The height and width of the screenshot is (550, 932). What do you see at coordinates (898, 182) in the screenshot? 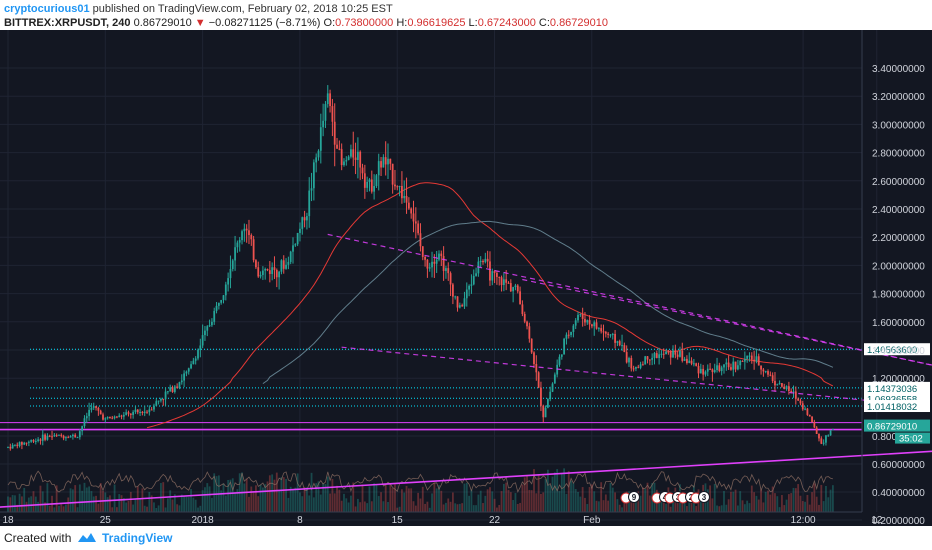
I see `price-tick-label: 2.60000000` at bounding box center [898, 182].